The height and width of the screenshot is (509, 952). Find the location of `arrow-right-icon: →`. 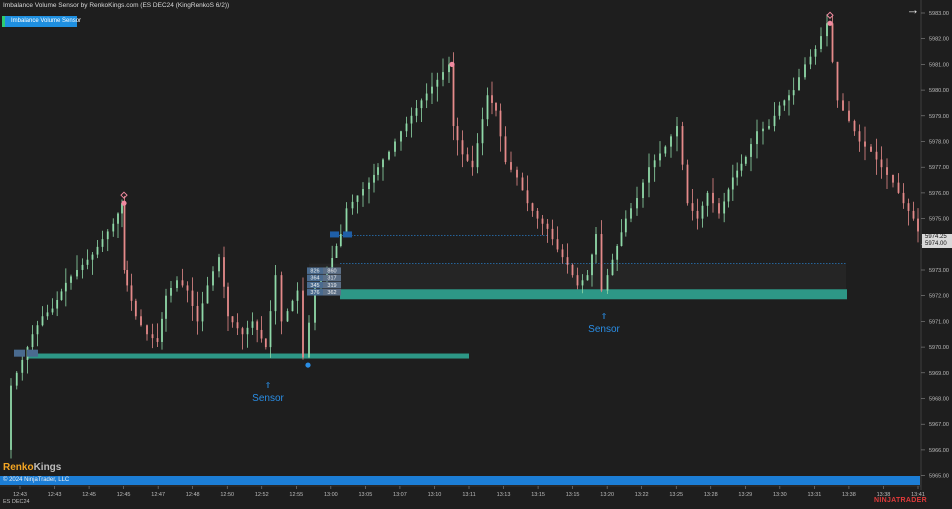

arrow-right-icon: → is located at coordinates (913, 9).